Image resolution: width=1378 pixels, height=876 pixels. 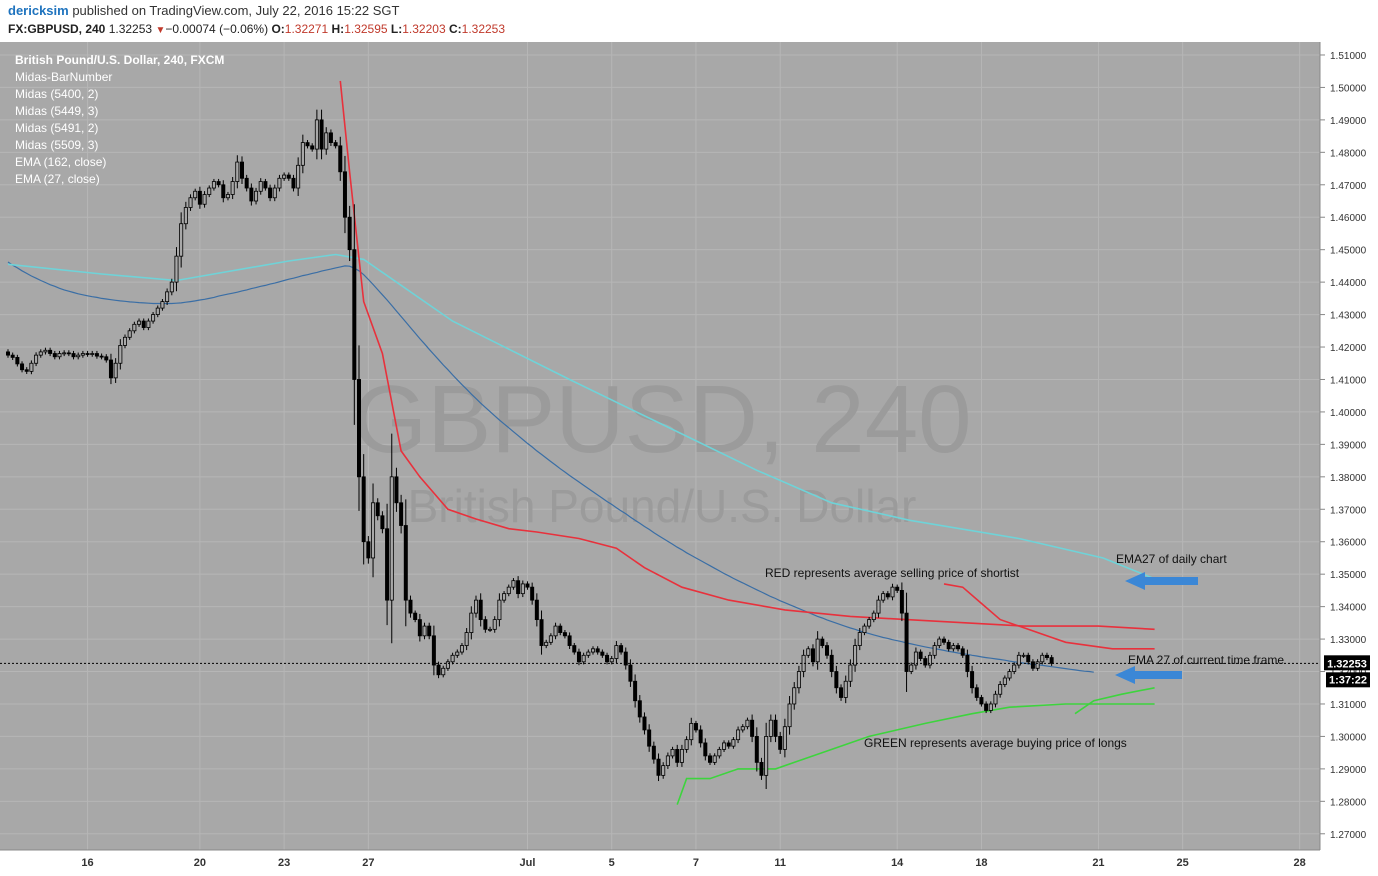 What do you see at coordinates (1161, 581) in the screenshot?
I see `arrow-ema-daily-icon` at bounding box center [1161, 581].